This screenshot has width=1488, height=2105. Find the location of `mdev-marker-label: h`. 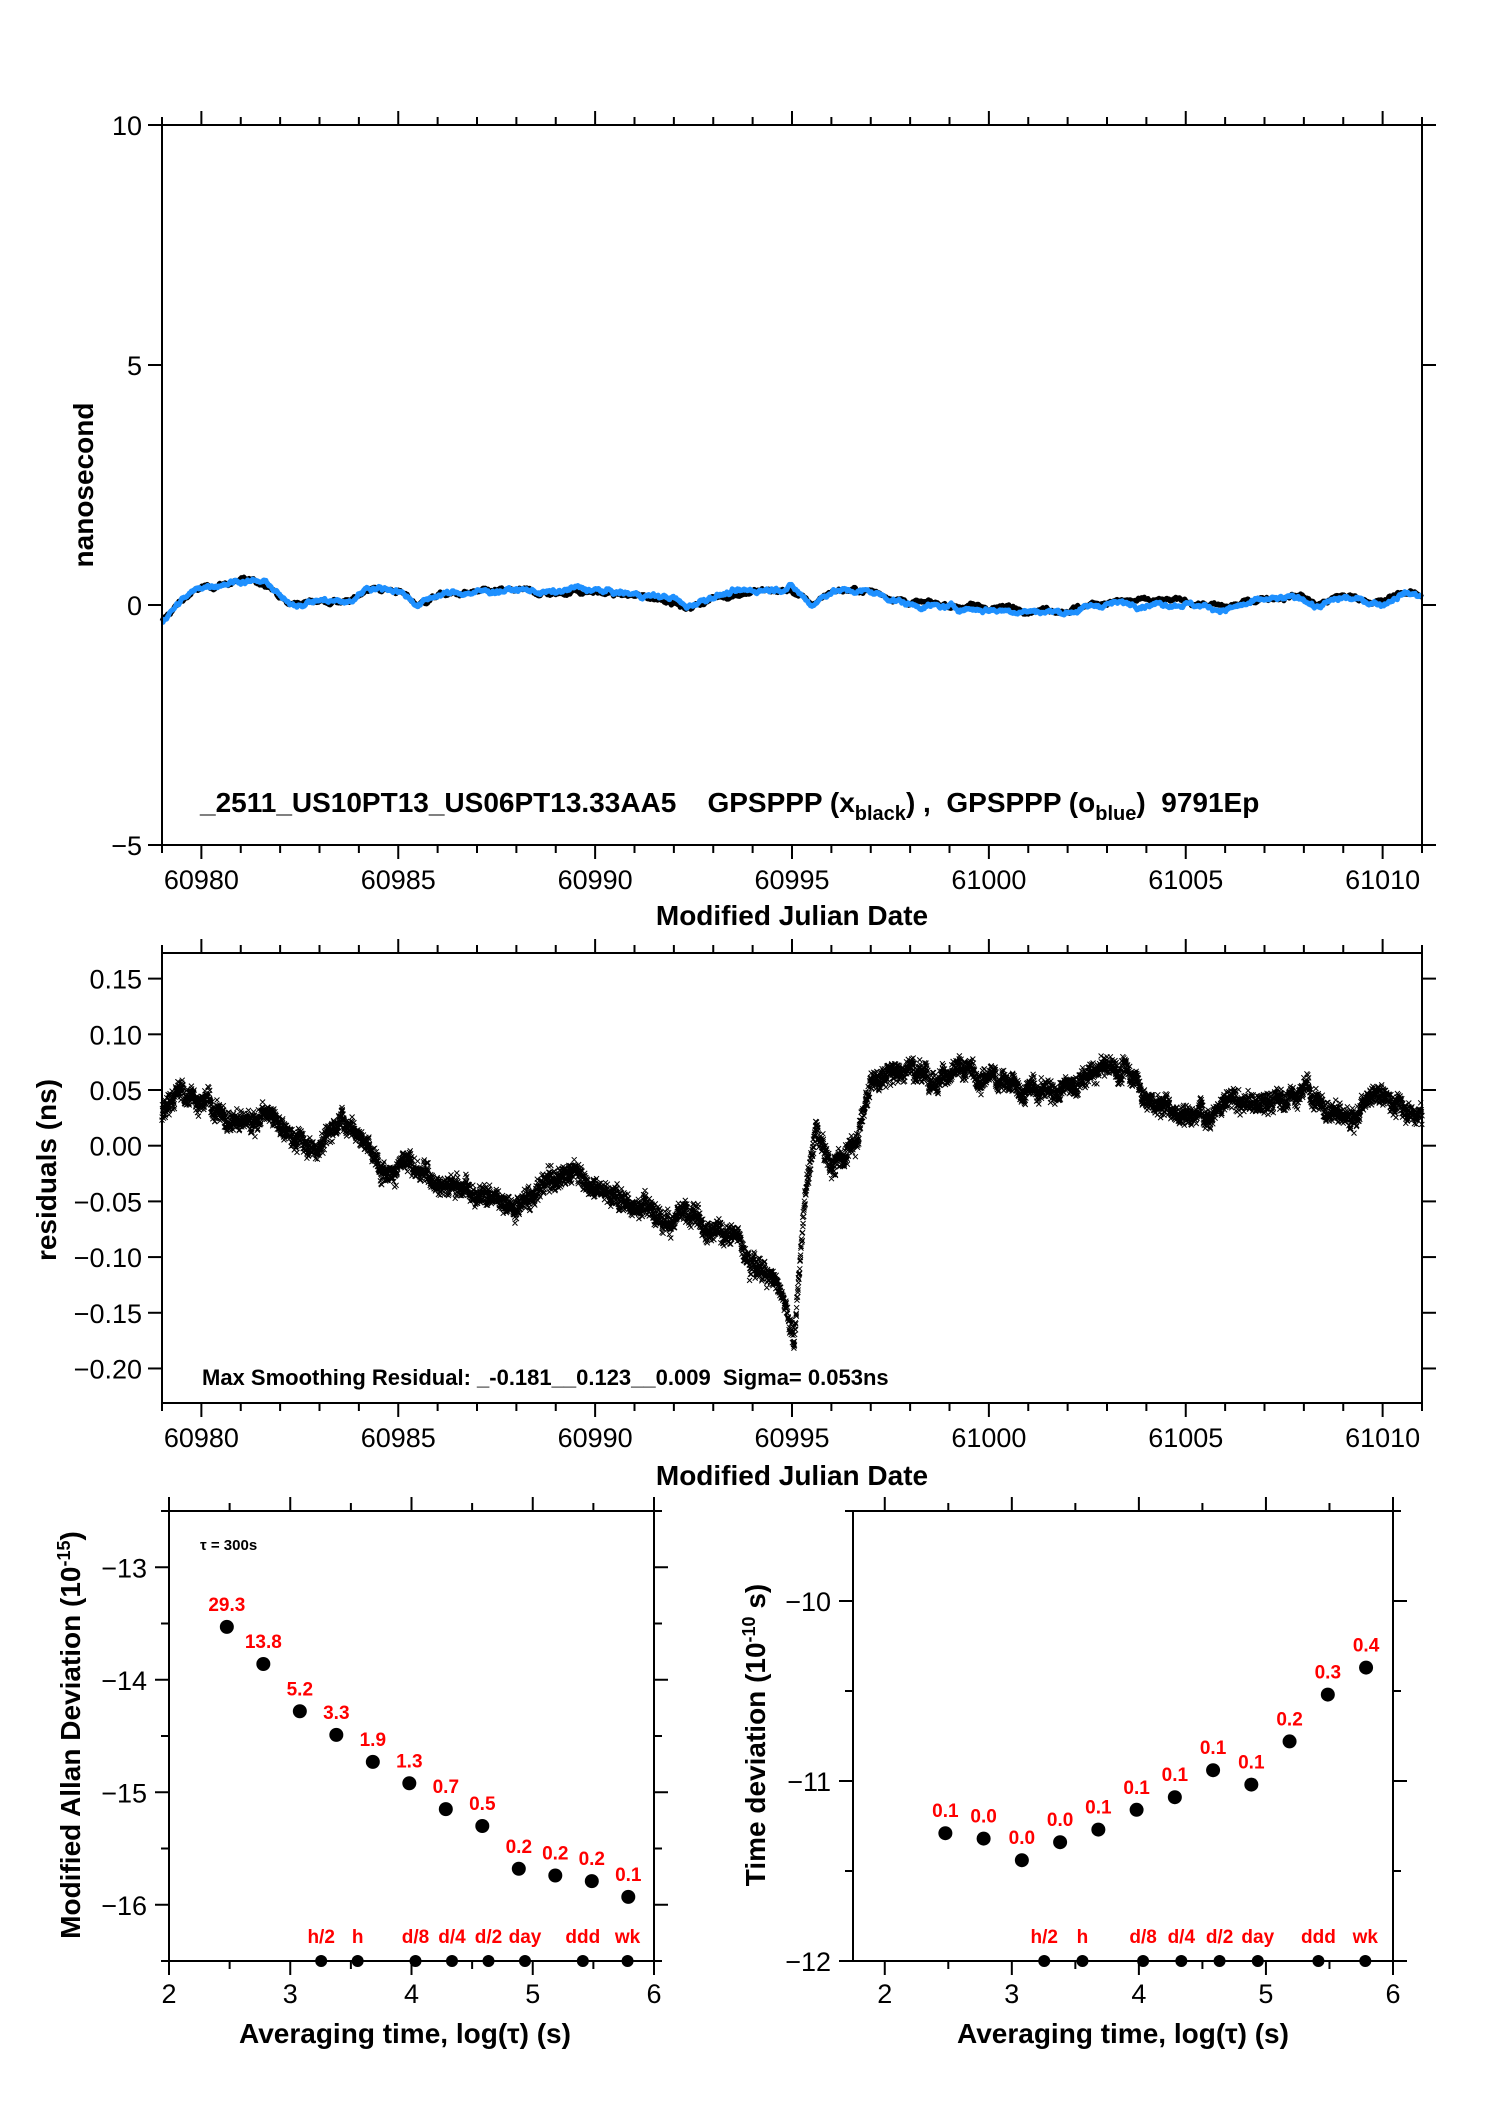

mdev-marker-label: h is located at coordinates (358, 1937).